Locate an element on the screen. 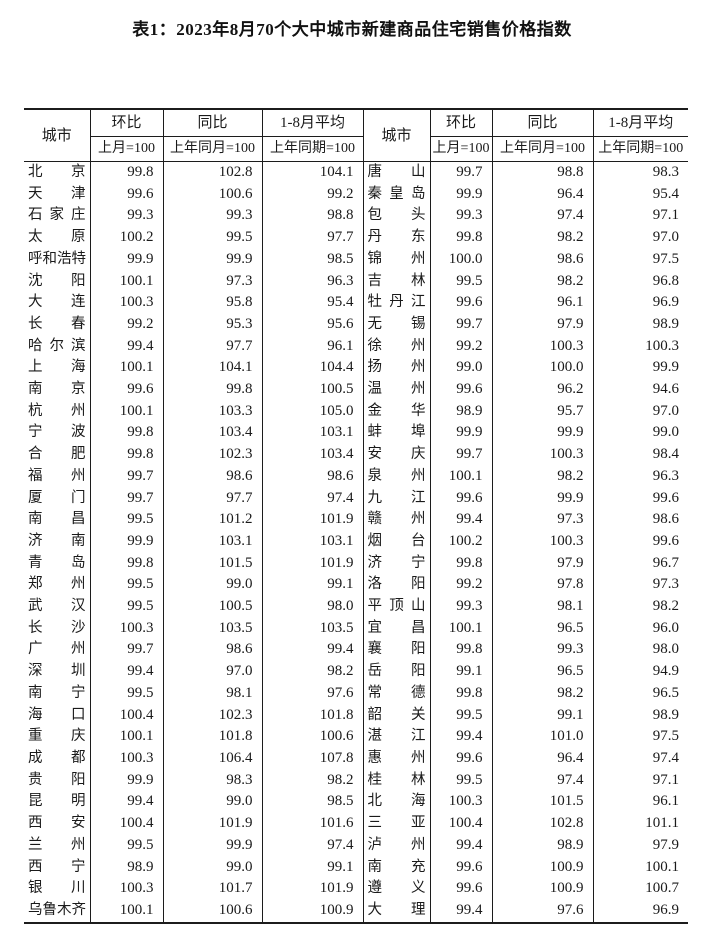 Image resolution: width=704 pixels, height=932 pixels. index-value-cell: 96.4 is located at coordinates (542, 194).